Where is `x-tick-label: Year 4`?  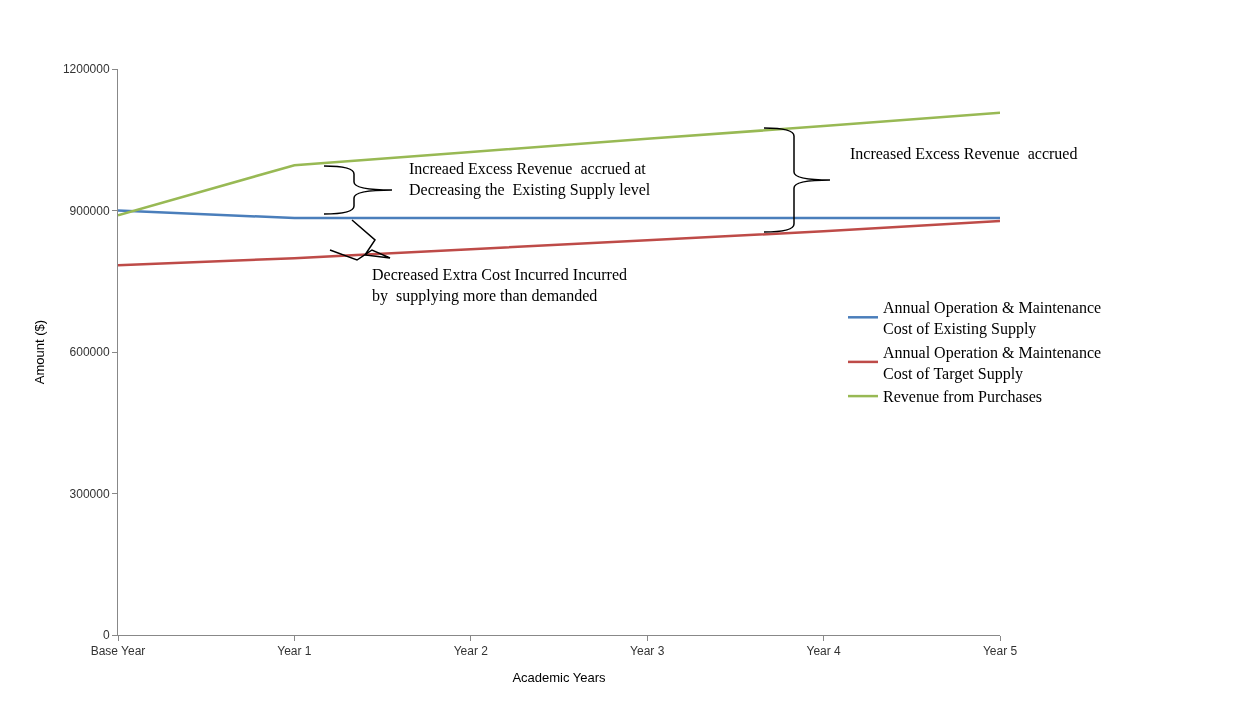
x-tick-label: Year 4 is located at coordinates (824, 651).